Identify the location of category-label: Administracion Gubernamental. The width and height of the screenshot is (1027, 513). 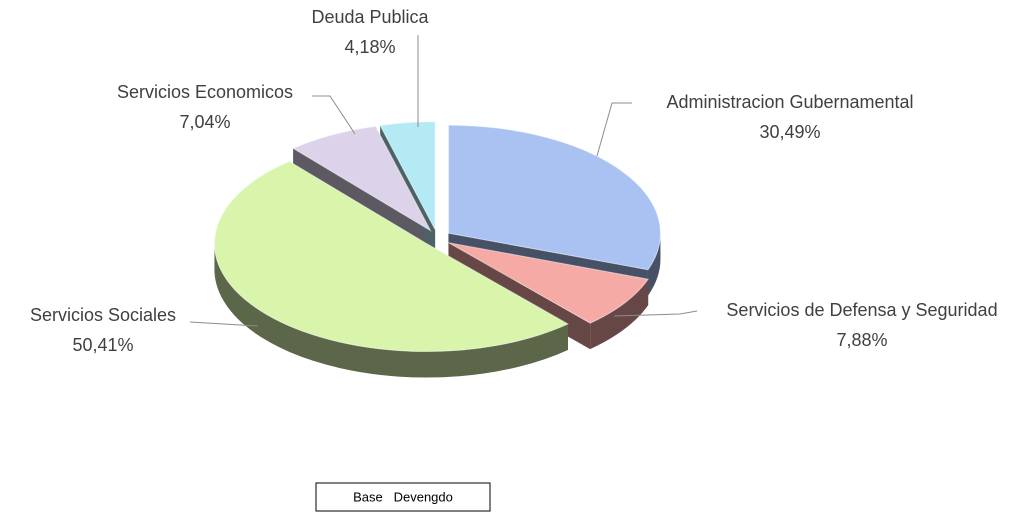
(789, 102).